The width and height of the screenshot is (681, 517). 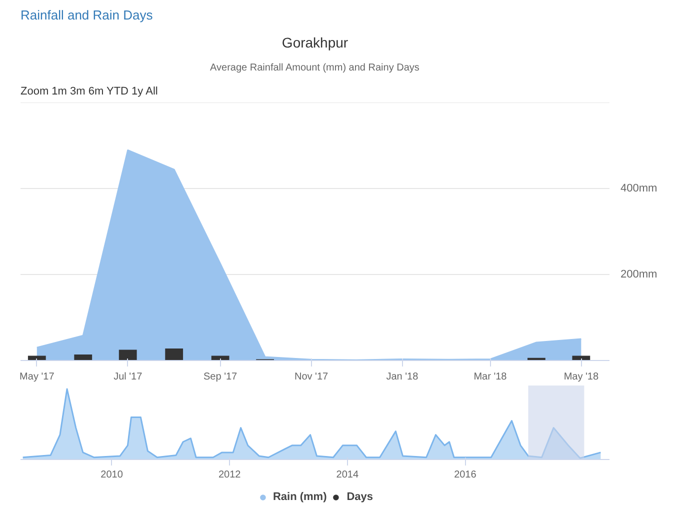 What do you see at coordinates (37, 377) in the screenshot?
I see `x-tick-label: May '17` at bounding box center [37, 377].